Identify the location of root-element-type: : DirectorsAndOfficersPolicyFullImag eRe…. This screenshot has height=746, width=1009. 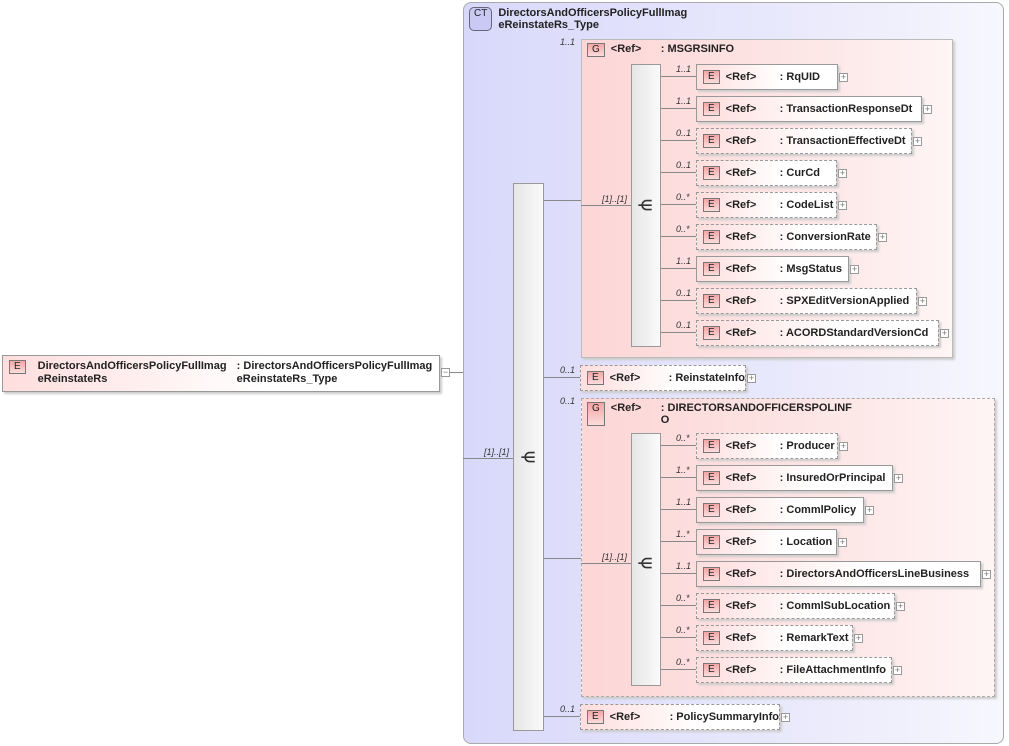
(334, 372).